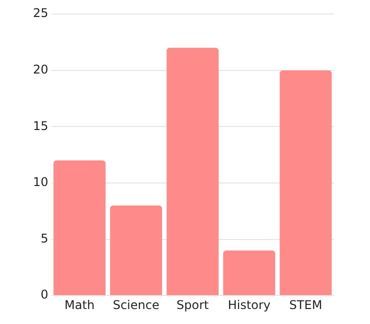 Image resolution: width=370 pixels, height=324 pixels. I want to click on y-tick-label: 25, so click(40, 13).